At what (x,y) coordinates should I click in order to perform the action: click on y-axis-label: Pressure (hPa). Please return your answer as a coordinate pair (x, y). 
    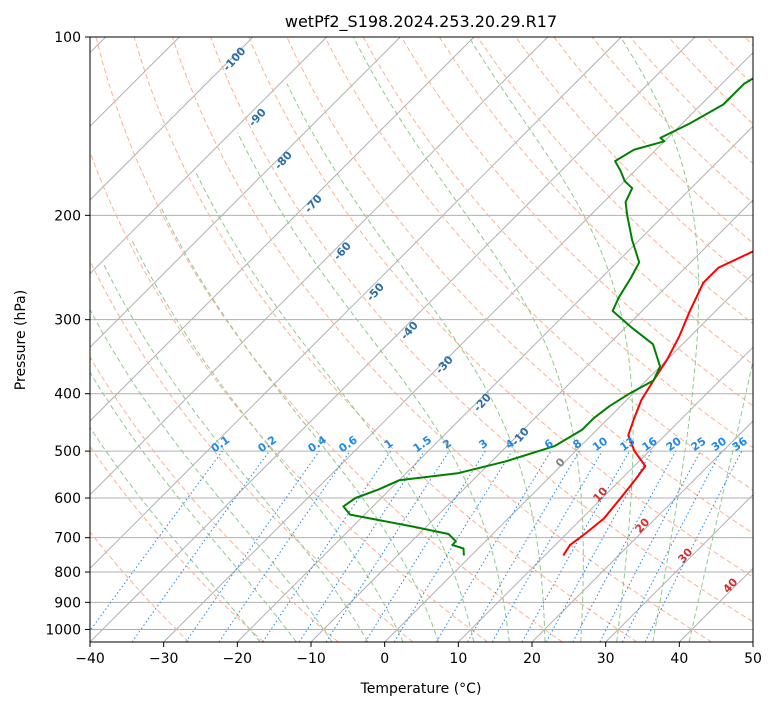
    Looking at the image, I should click on (21, 340).